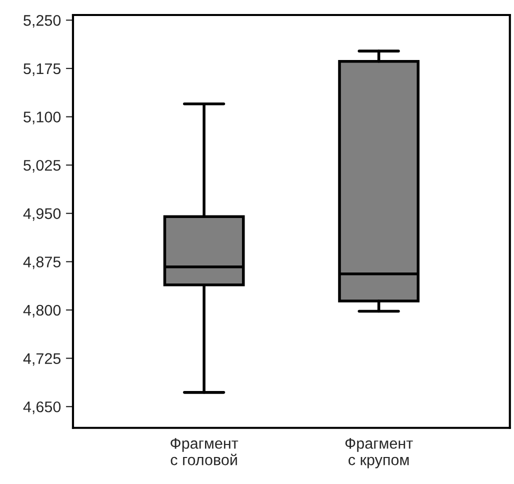 The image size is (514, 484). Describe the element at coordinates (42, 69) in the screenshot. I see `y-tick-label: 5,175` at that location.